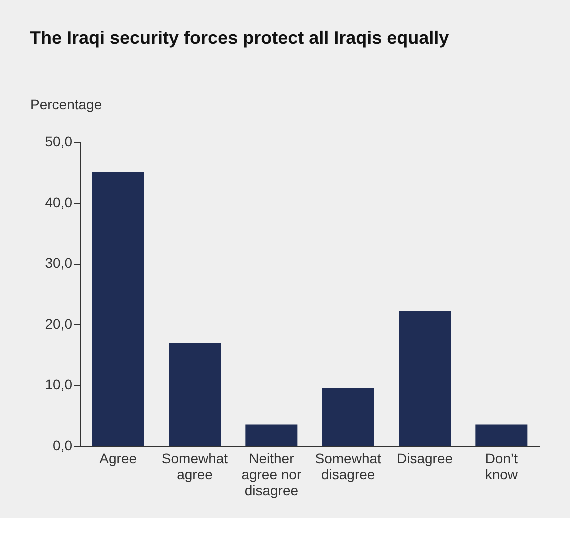  I want to click on y-tick-label: 10,0, so click(59, 384).